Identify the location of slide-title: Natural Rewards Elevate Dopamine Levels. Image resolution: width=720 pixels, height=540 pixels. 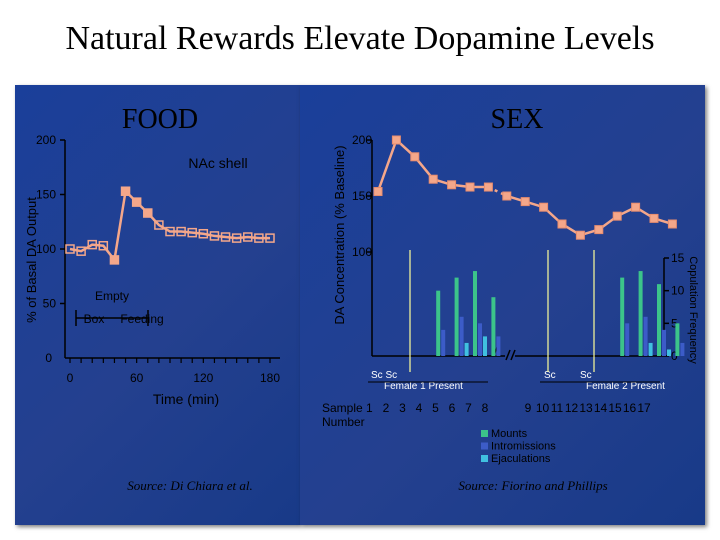
(360, 38).